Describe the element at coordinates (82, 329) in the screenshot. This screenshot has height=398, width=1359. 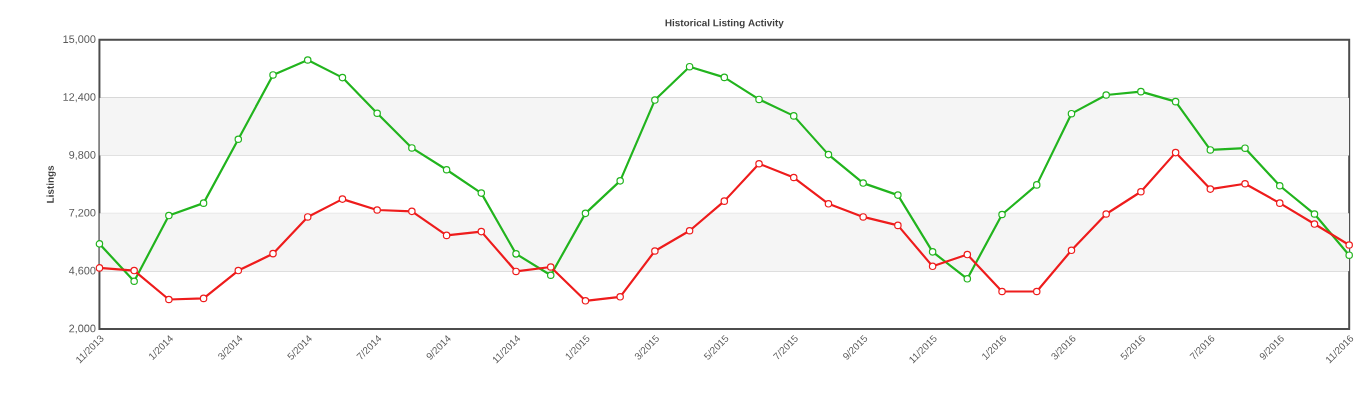
I see `y-tick-label: 2,000` at that location.